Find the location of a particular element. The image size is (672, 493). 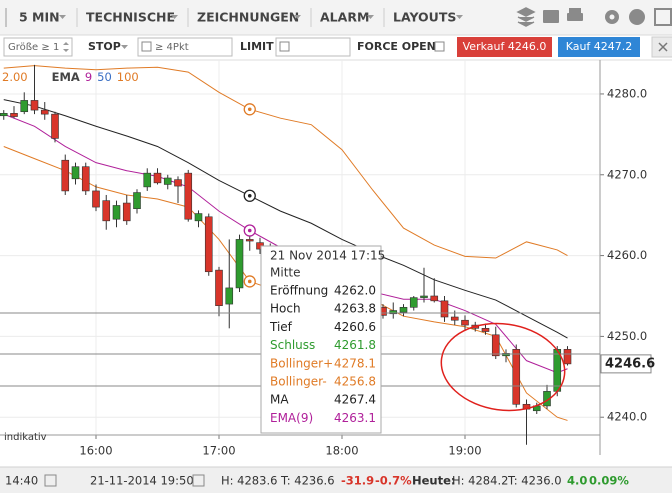

stop-label: STOP is located at coordinates (104, 46).